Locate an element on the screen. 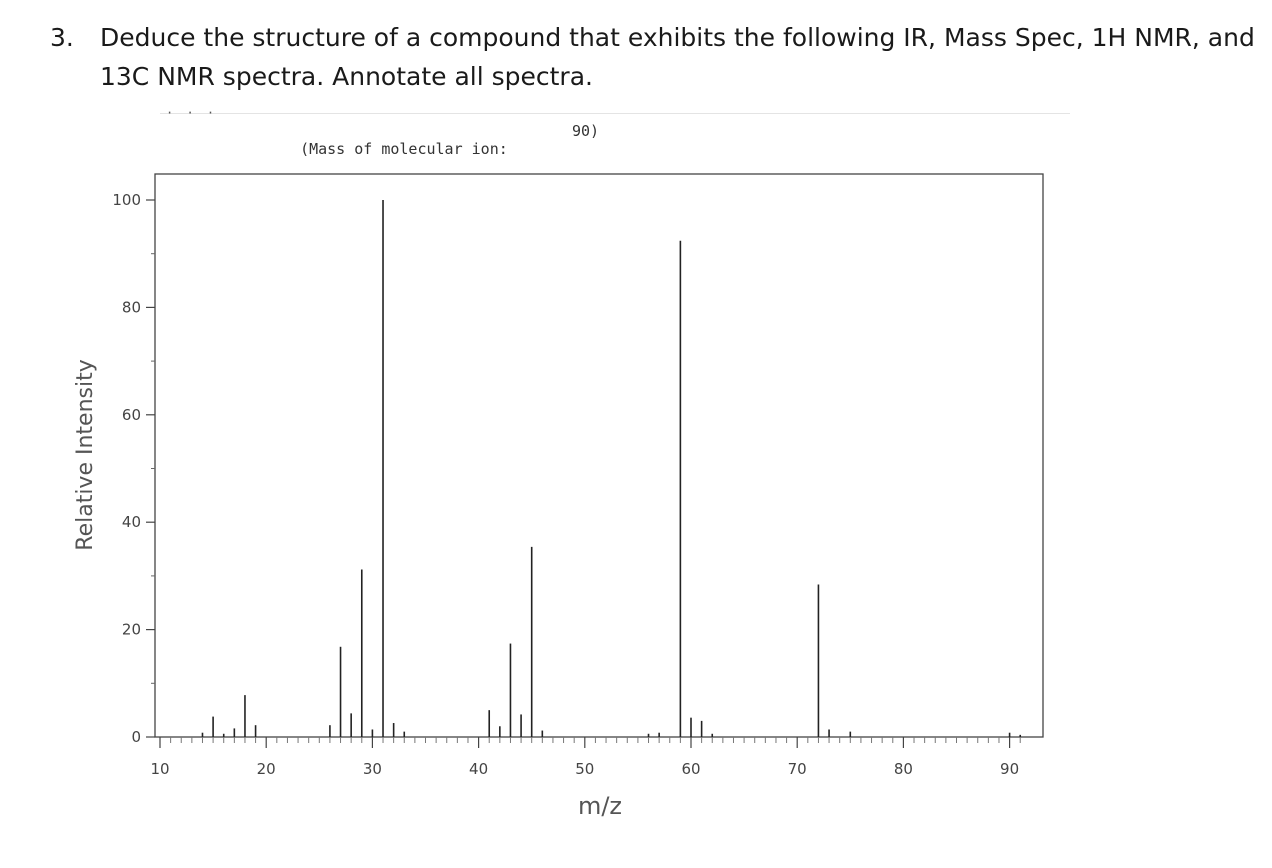 The width and height of the screenshot is (1272, 868). x-axis-label: m/z is located at coordinates (600, 806).